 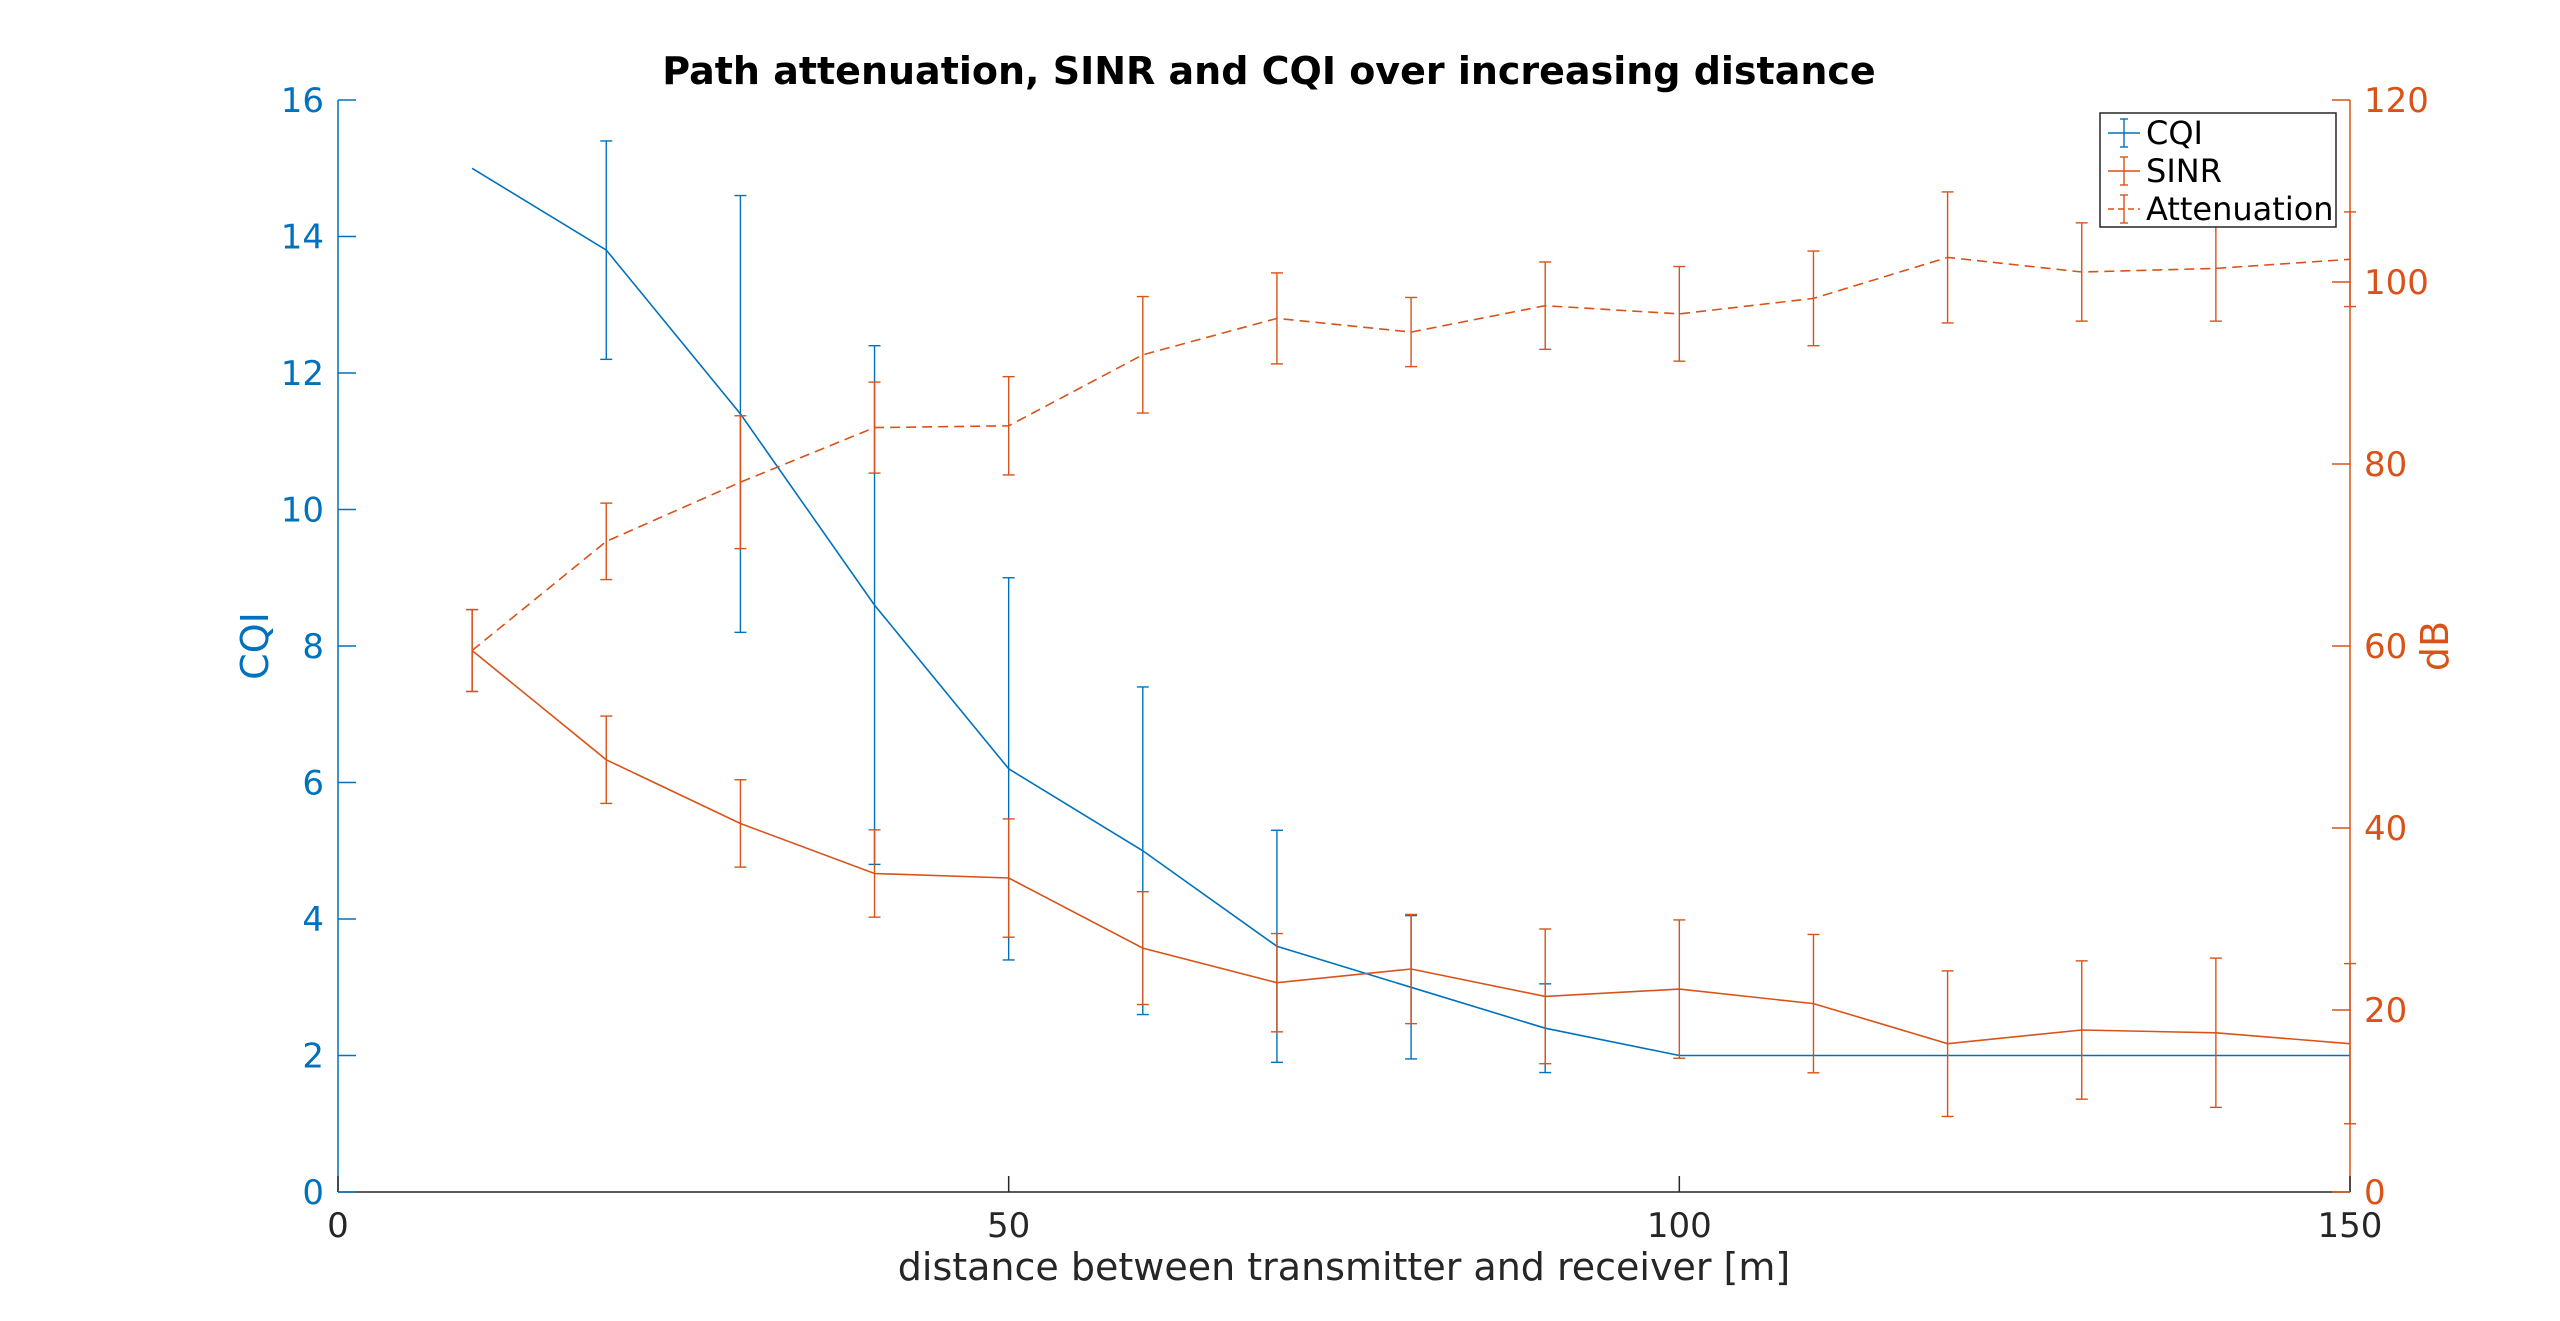 I want to click on y-left-tick-label: 14, so click(x=302, y=238).